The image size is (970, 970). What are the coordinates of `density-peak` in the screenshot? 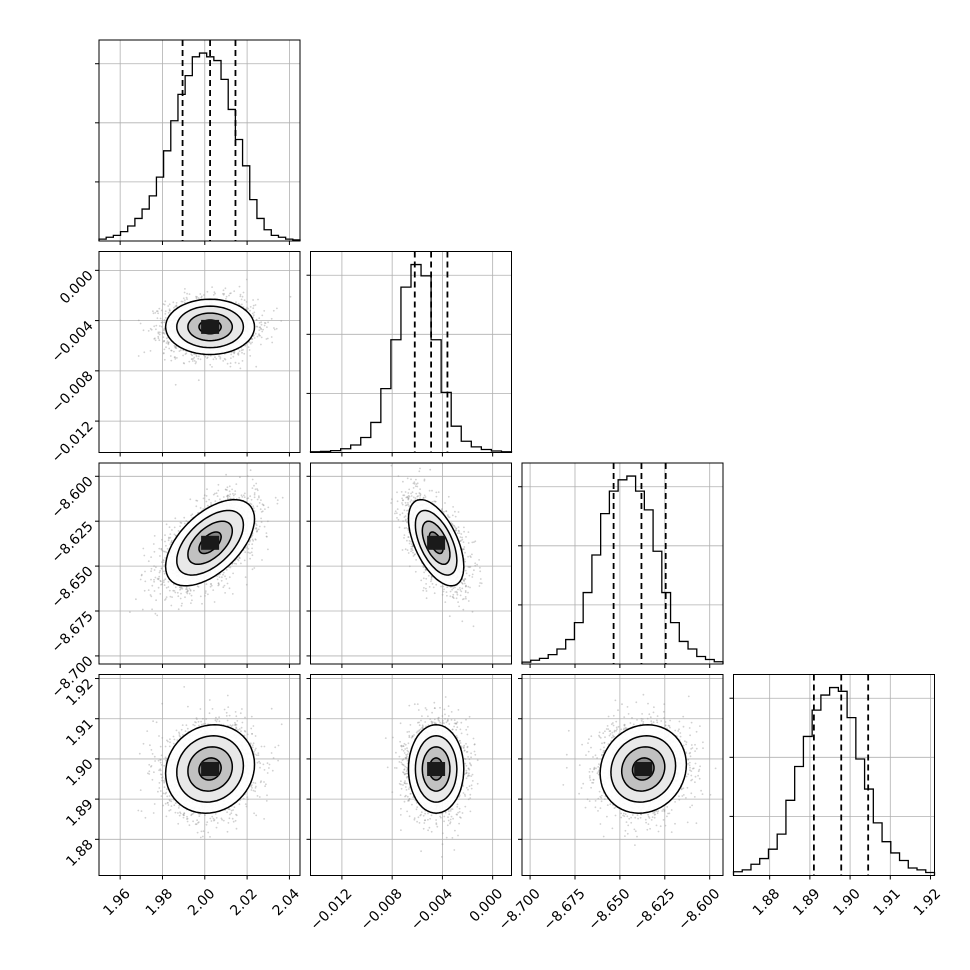 It's located at (210, 326).